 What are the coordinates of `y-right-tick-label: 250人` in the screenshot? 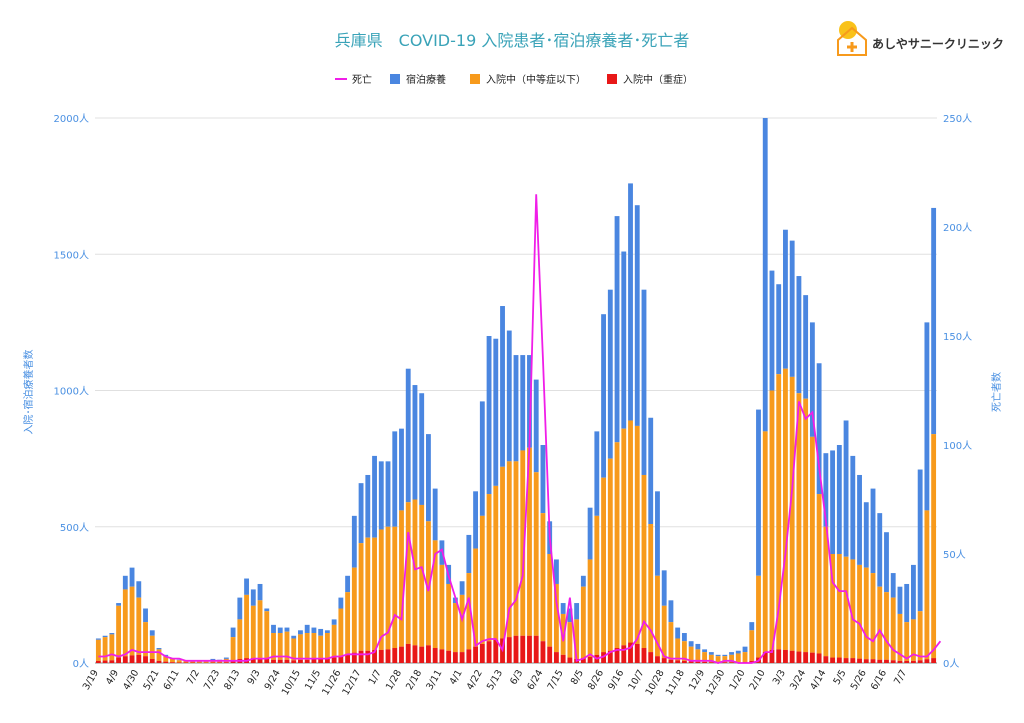 It's located at (957, 119).